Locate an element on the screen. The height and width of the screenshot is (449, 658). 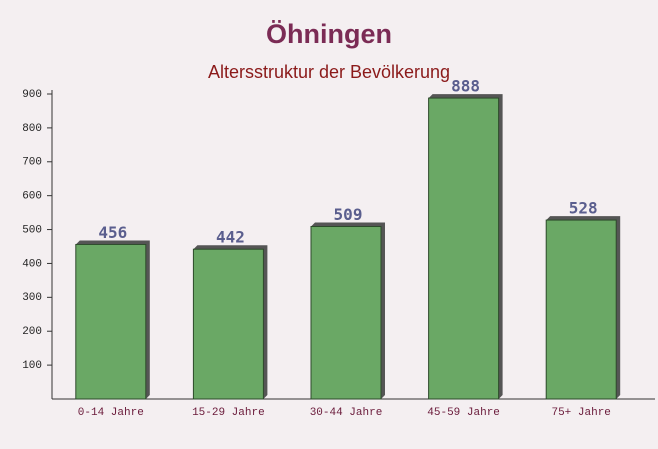
x-tick-label: 15-29 Jahre is located at coordinates (228, 413).